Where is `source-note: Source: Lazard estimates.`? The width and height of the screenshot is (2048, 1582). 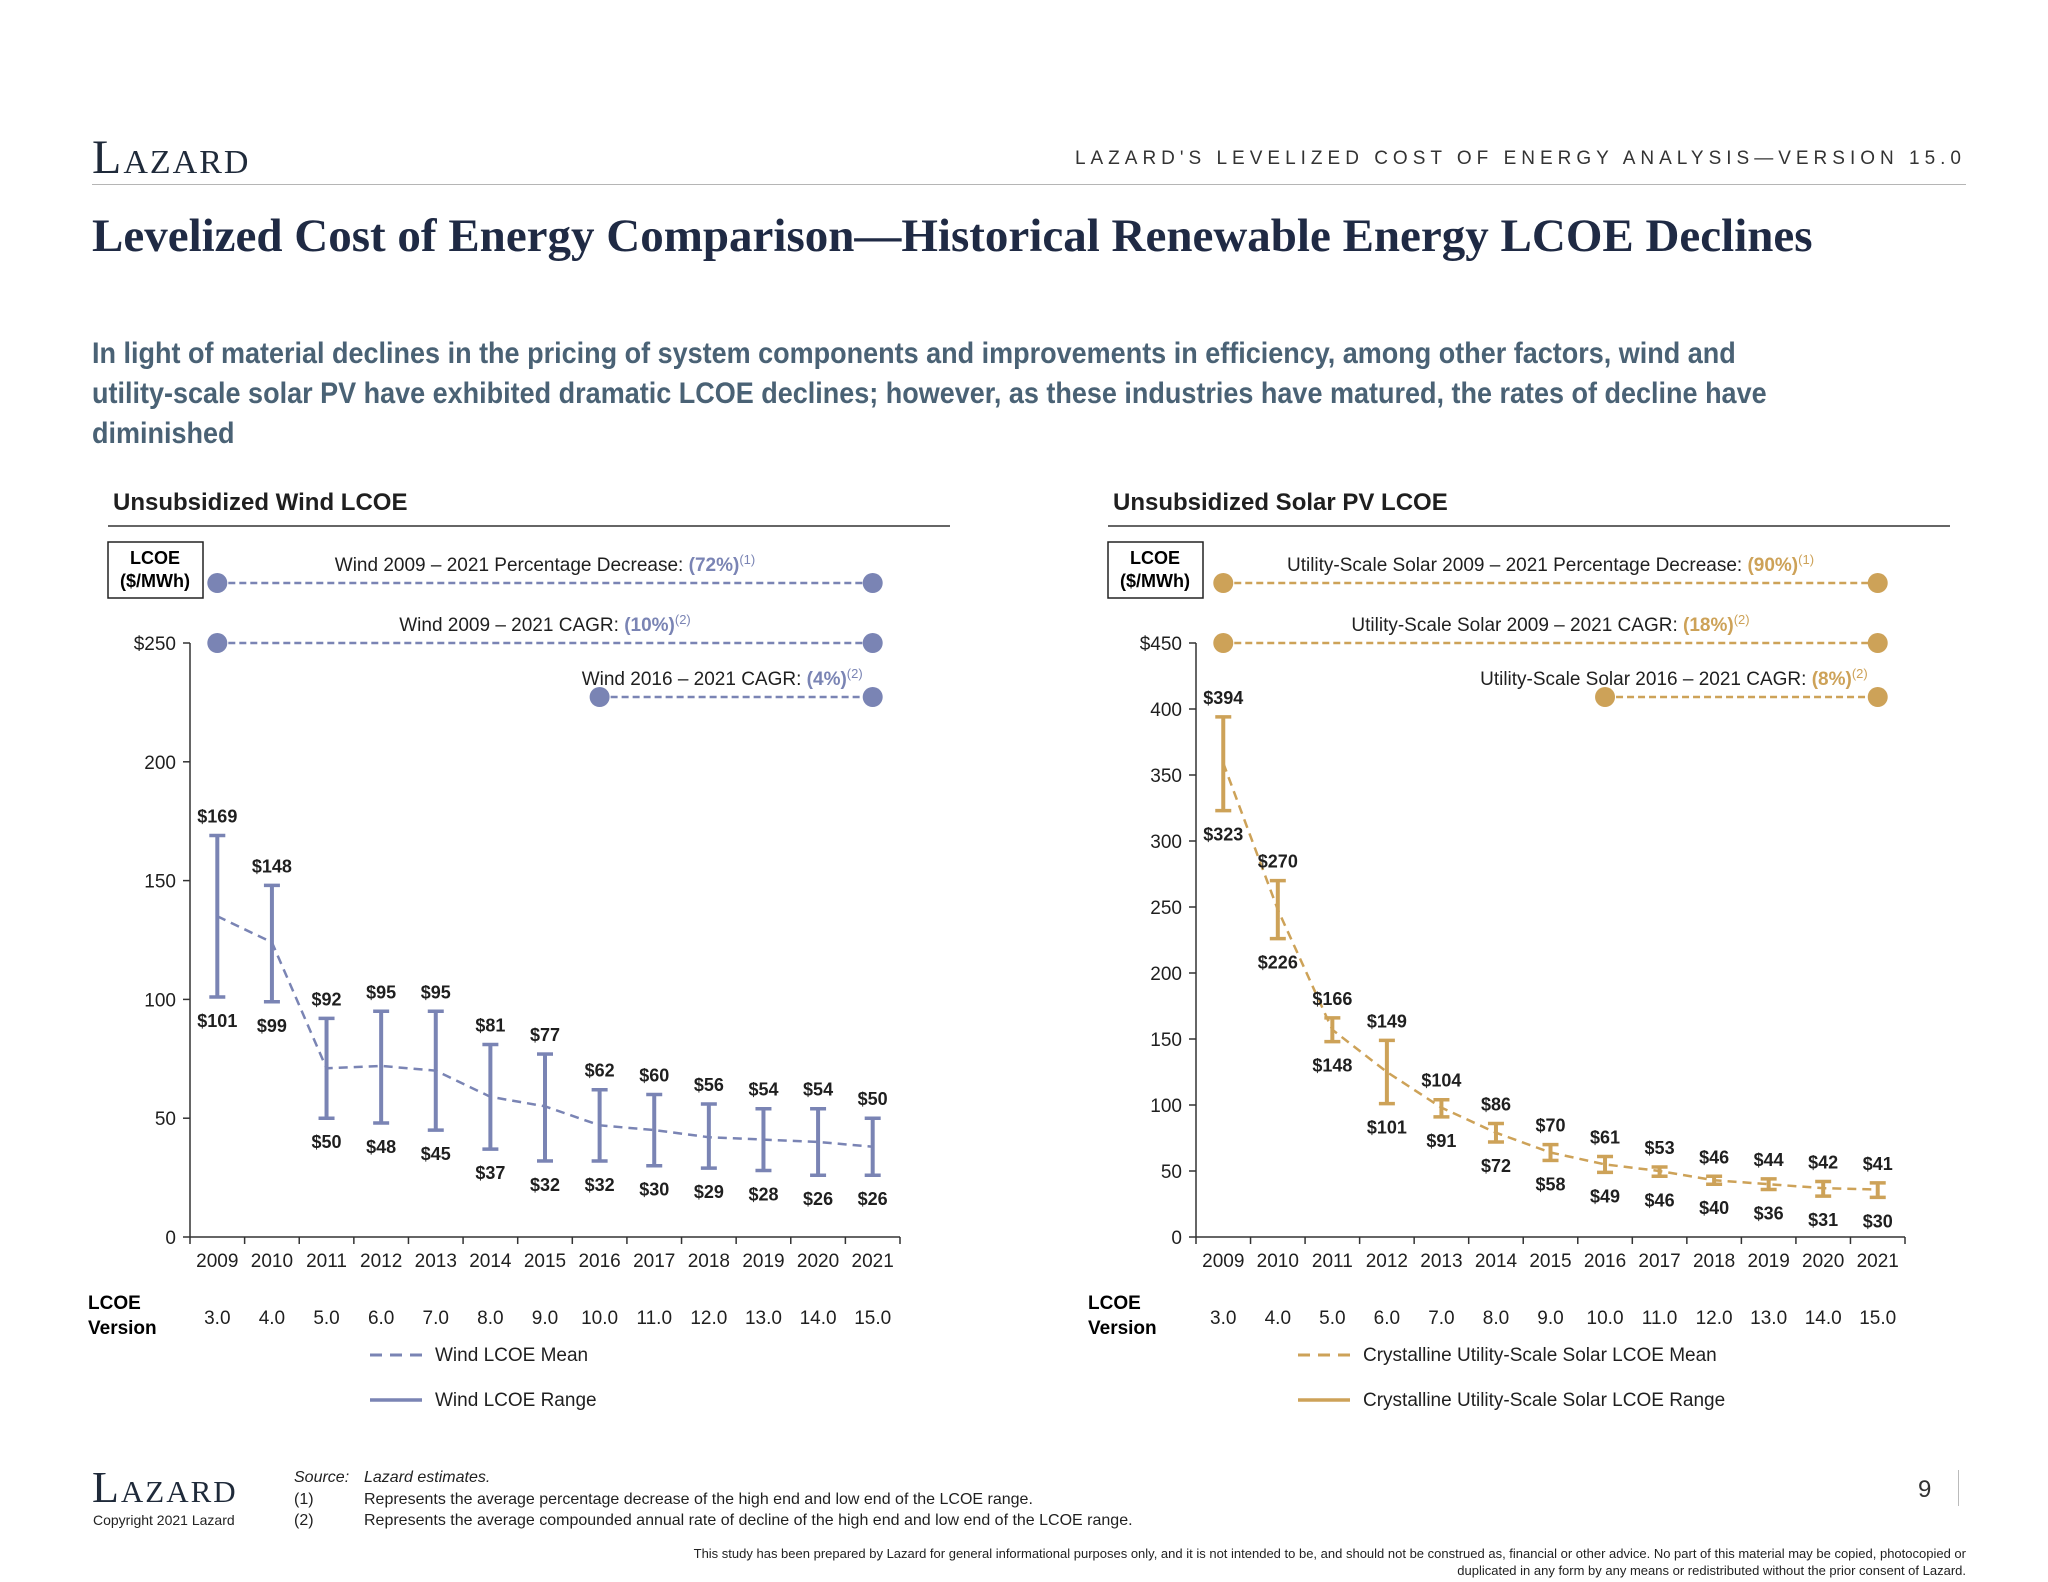 source-note: Source: Lazard estimates. is located at coordinates (392, 1478).